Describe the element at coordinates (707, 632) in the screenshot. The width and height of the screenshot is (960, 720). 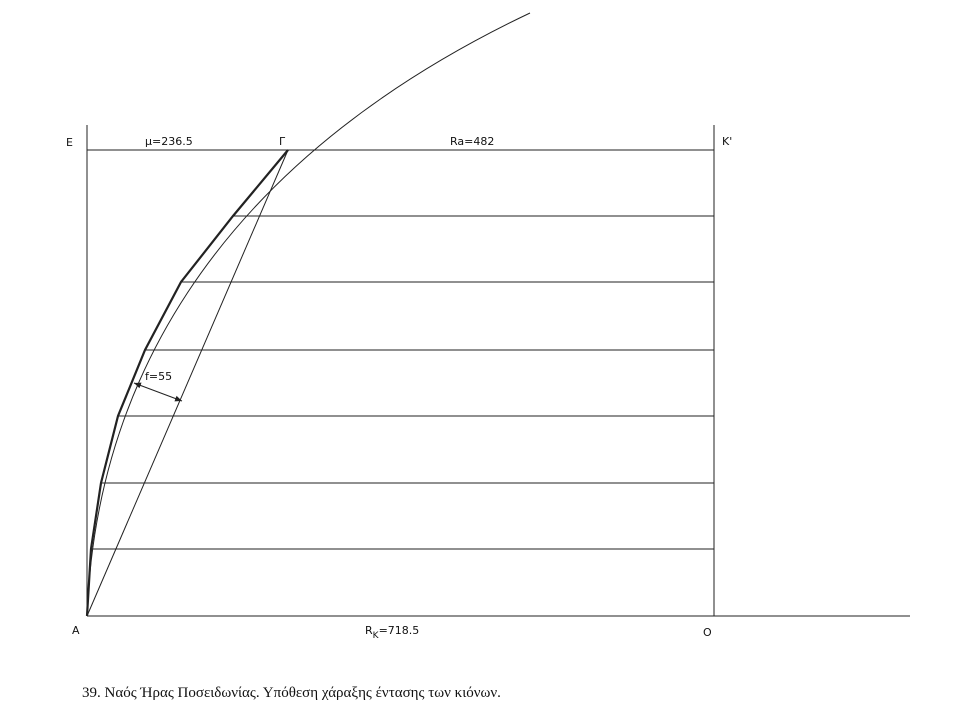
I see `point-label: O` at that location.